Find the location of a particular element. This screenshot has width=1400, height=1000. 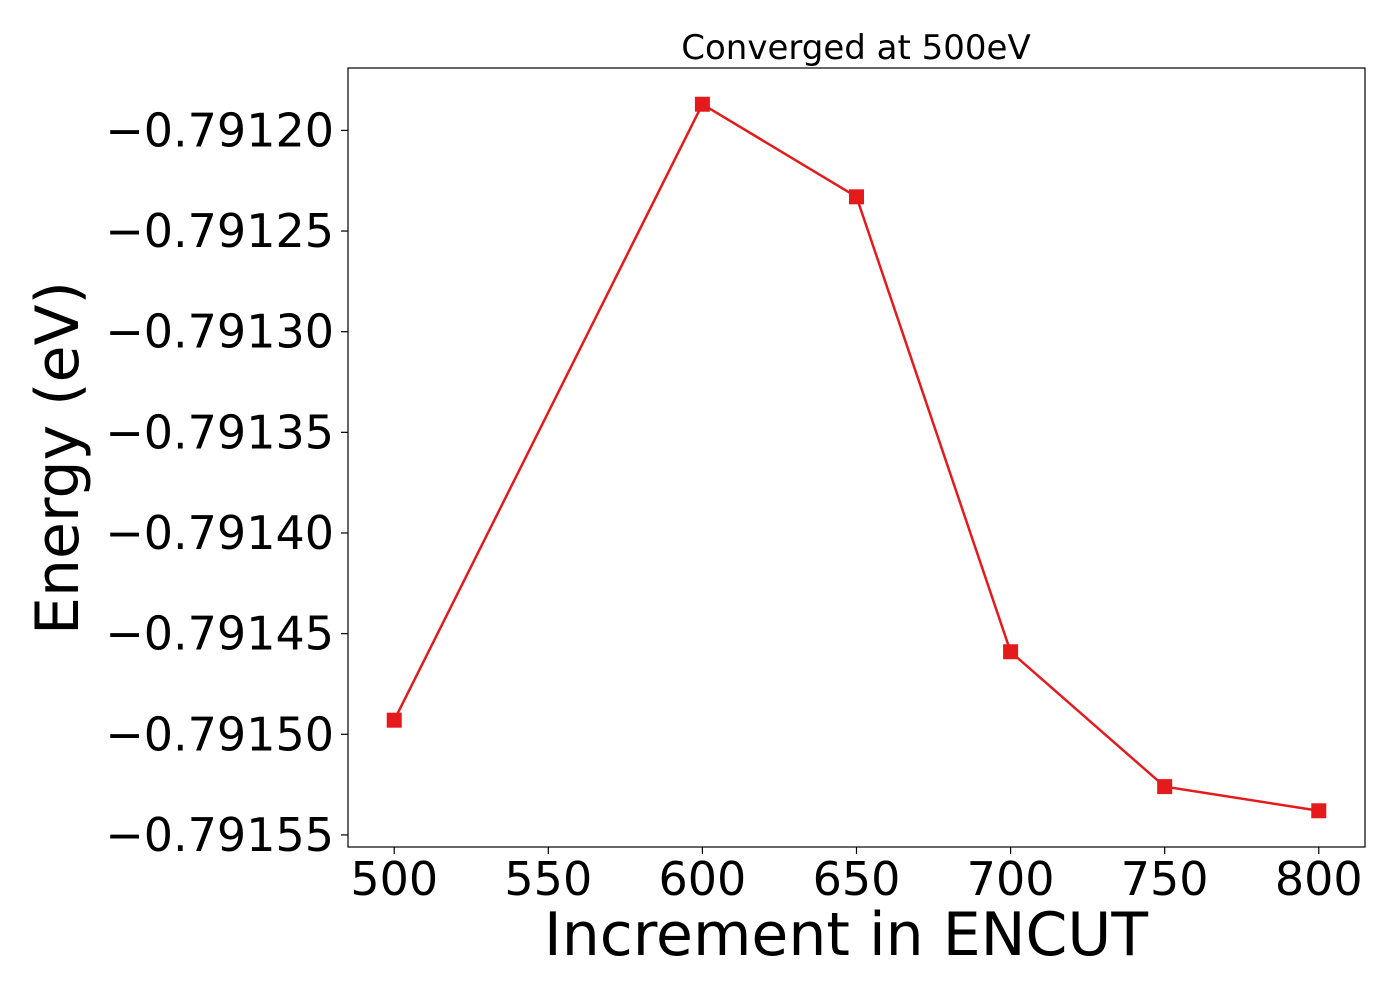

y-tick-label: −0.79125 is located at coordinates (219, 231).